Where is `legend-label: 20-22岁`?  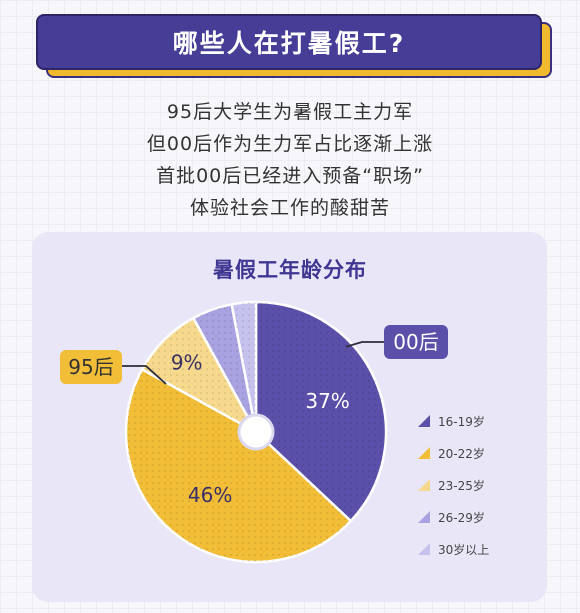
legend-label: 20-22岁 is located at coordinates (461, 453).